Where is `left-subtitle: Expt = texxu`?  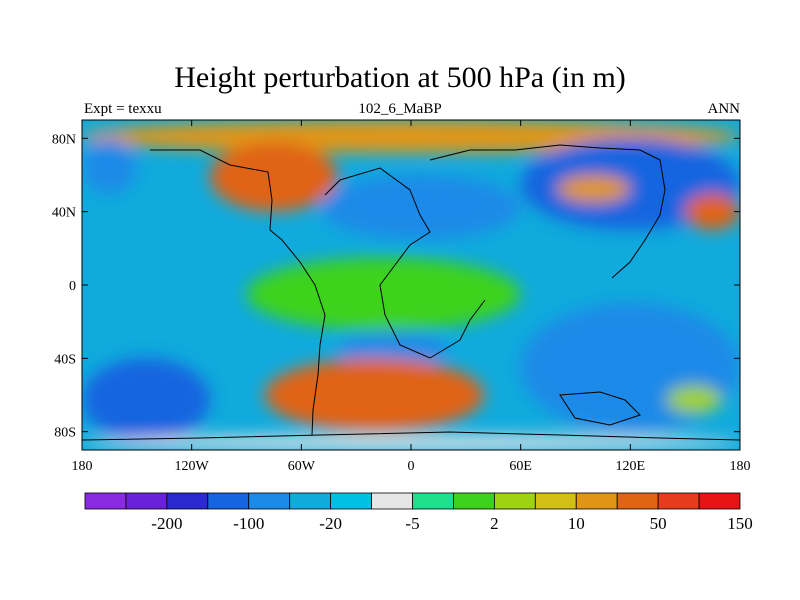 left-subtitle: Expt = texxu is located at coordinates (123, 109).